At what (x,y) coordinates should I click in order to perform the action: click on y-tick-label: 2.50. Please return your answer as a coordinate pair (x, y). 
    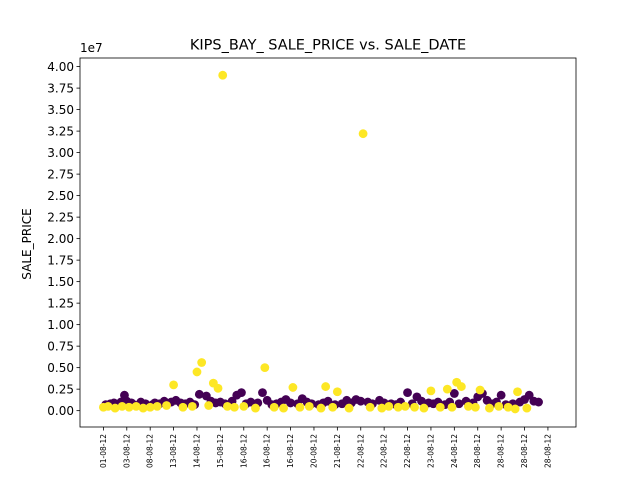
    Looking at the image, I should click on (60, 196).